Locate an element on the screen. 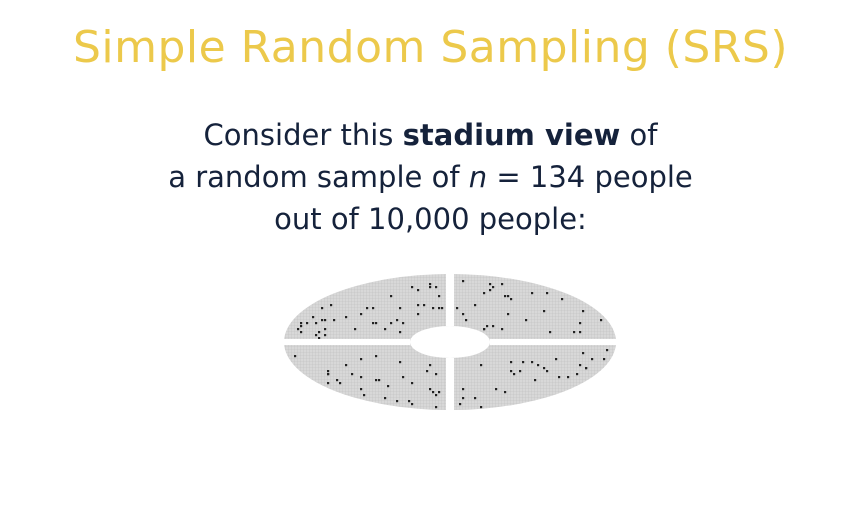 The image size is (861, 515). body-line-3: out of 10,000 people: is located at coordinates (430, 219).